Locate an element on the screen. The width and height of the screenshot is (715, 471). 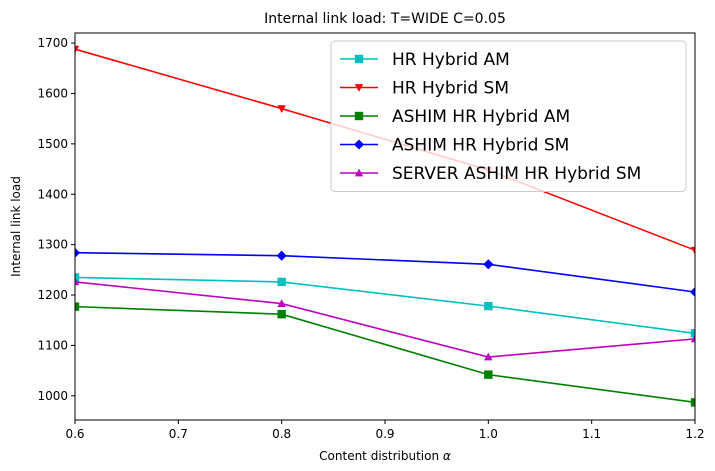
x-tick-label: 0.9 is located at coordinates (384, 434).